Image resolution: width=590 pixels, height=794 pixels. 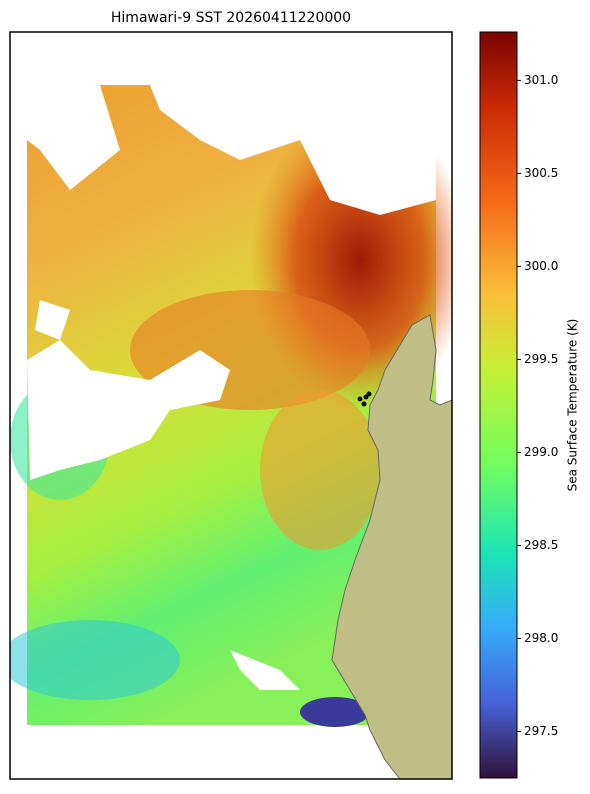 I want to click on colorbar-label: Sea Surface Temperature (K), so click(x=573, y=405).